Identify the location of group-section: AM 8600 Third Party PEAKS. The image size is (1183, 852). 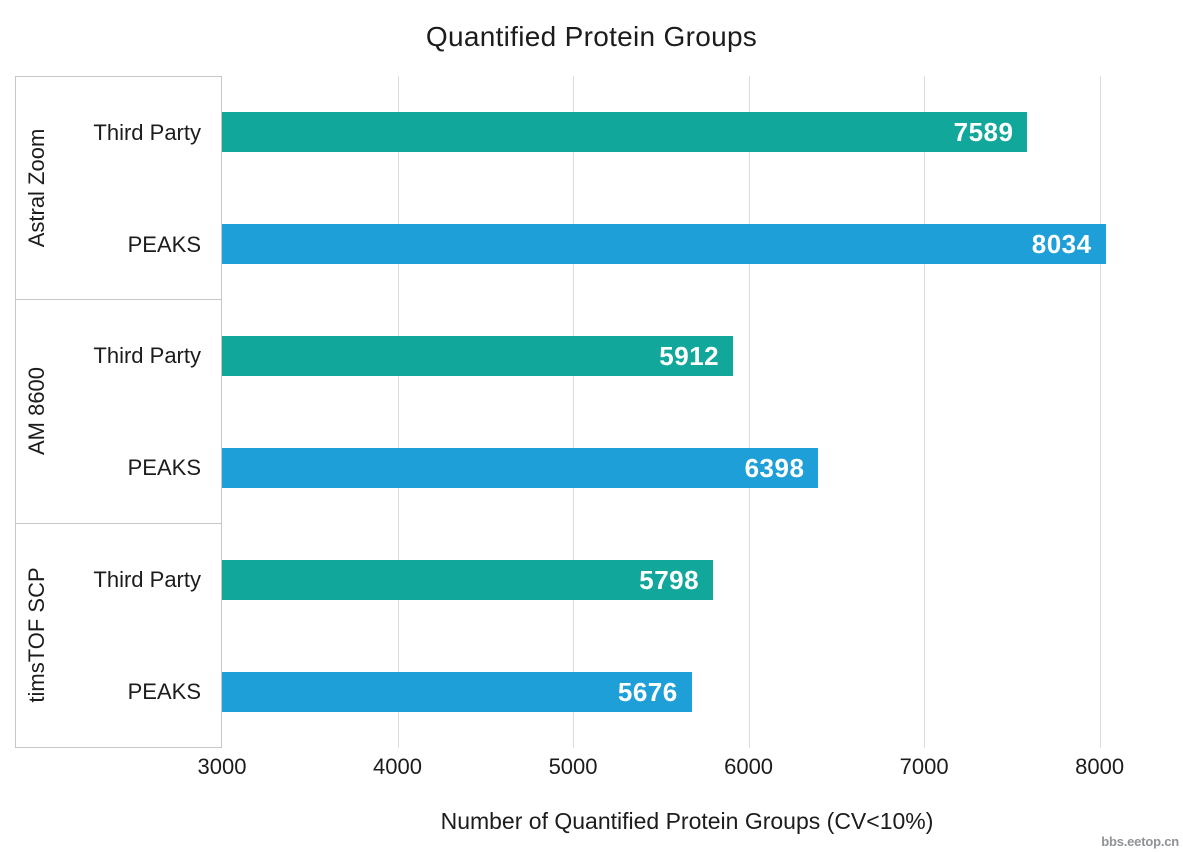
(118, 412).